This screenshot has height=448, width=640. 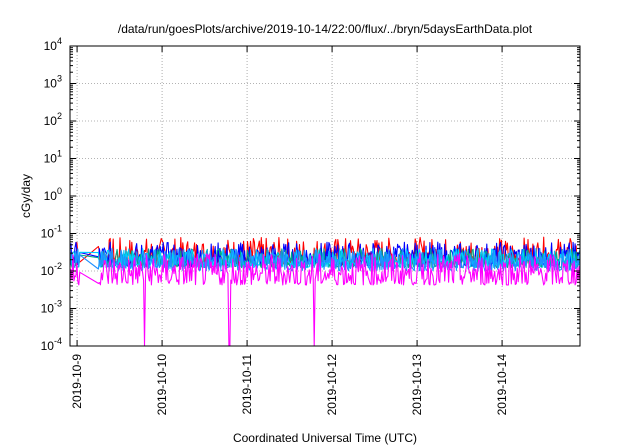 I want to click on y-tick-label: 10¹, so click(x=53, y=157).